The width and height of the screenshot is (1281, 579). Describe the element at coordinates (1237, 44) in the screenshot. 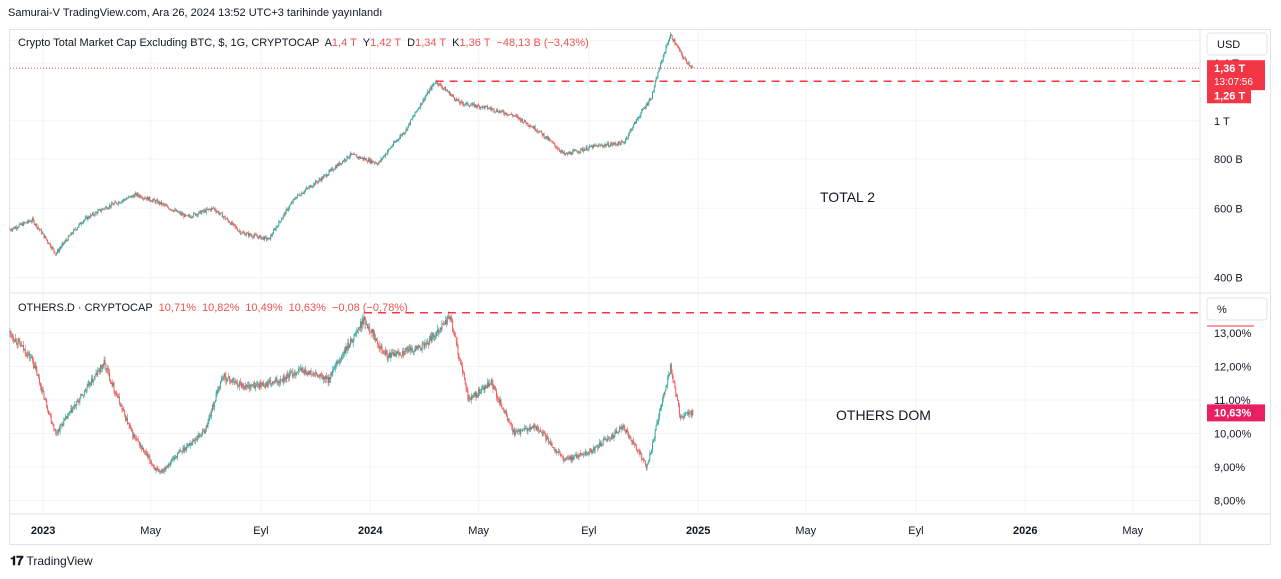

I see `currency-button` at that location.